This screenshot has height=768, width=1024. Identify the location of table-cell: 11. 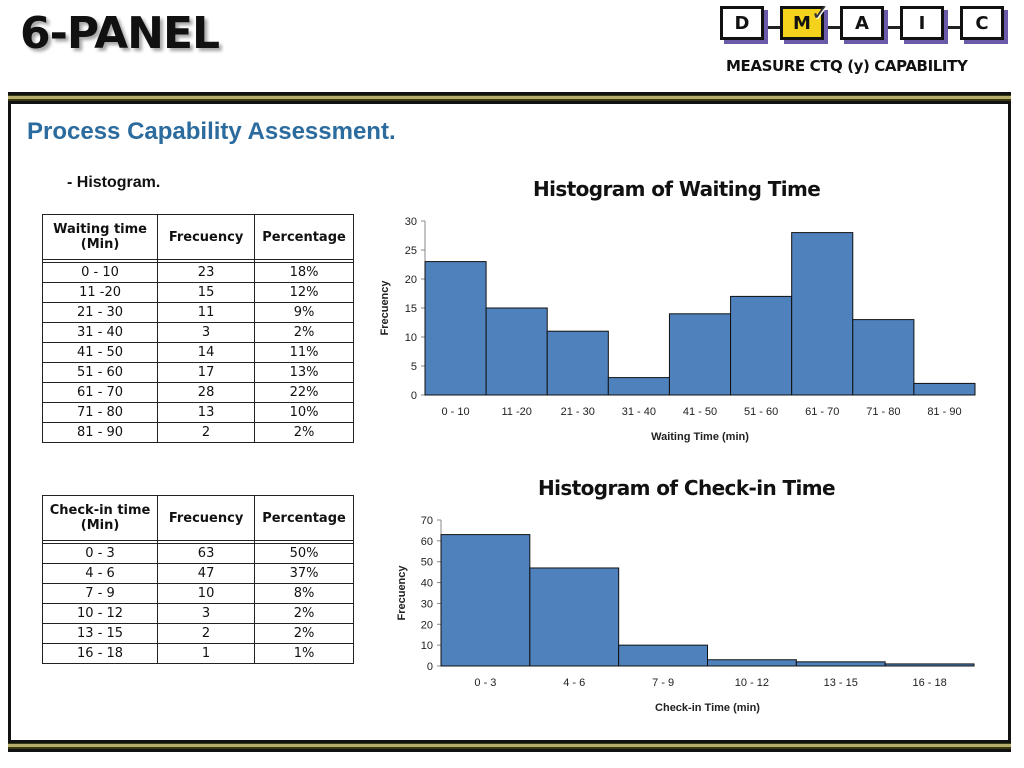
(206, 312).